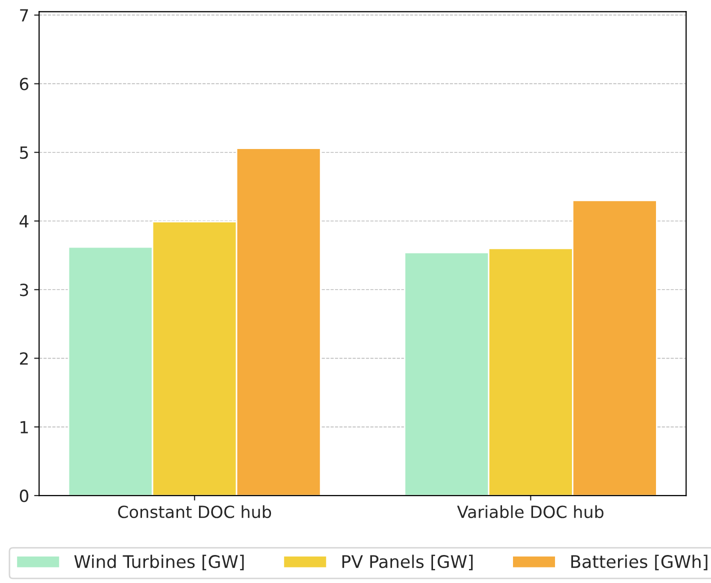  Describe the element at coordinates (24, 290) in the screenshot. I see `y-tick-label: 3` at that location.